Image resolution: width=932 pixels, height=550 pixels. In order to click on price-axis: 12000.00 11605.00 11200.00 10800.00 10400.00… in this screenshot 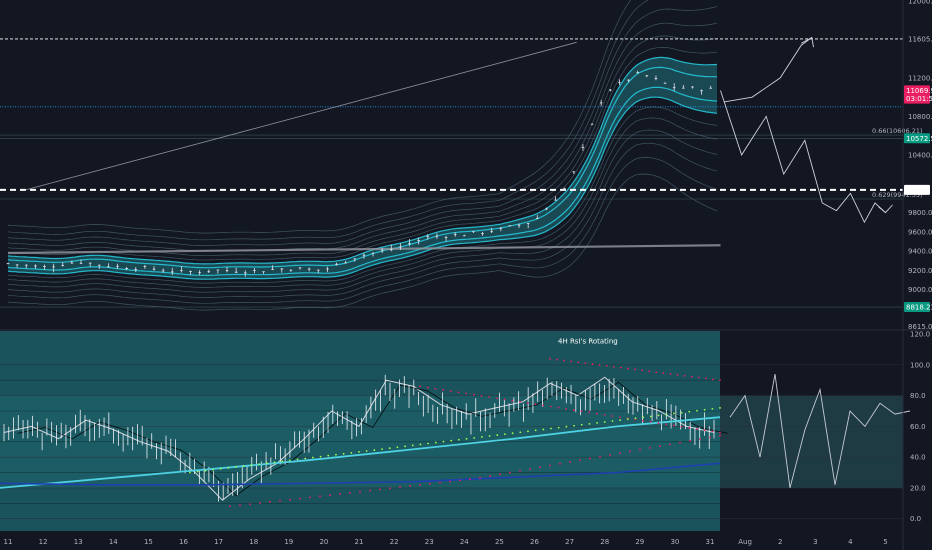, I will do `click(918, 165)`.